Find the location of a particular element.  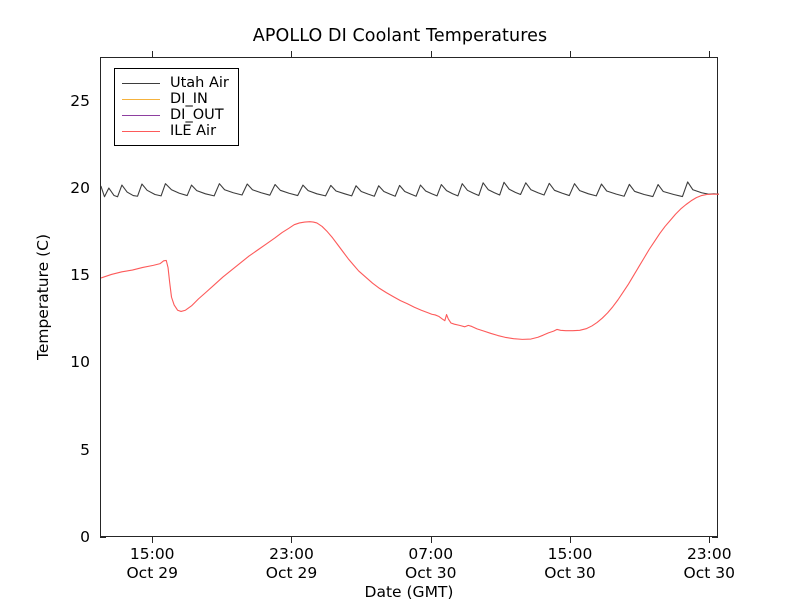

x-axis-tick-label: 15:00 Oct 30 is located at coordinates (570, 564).